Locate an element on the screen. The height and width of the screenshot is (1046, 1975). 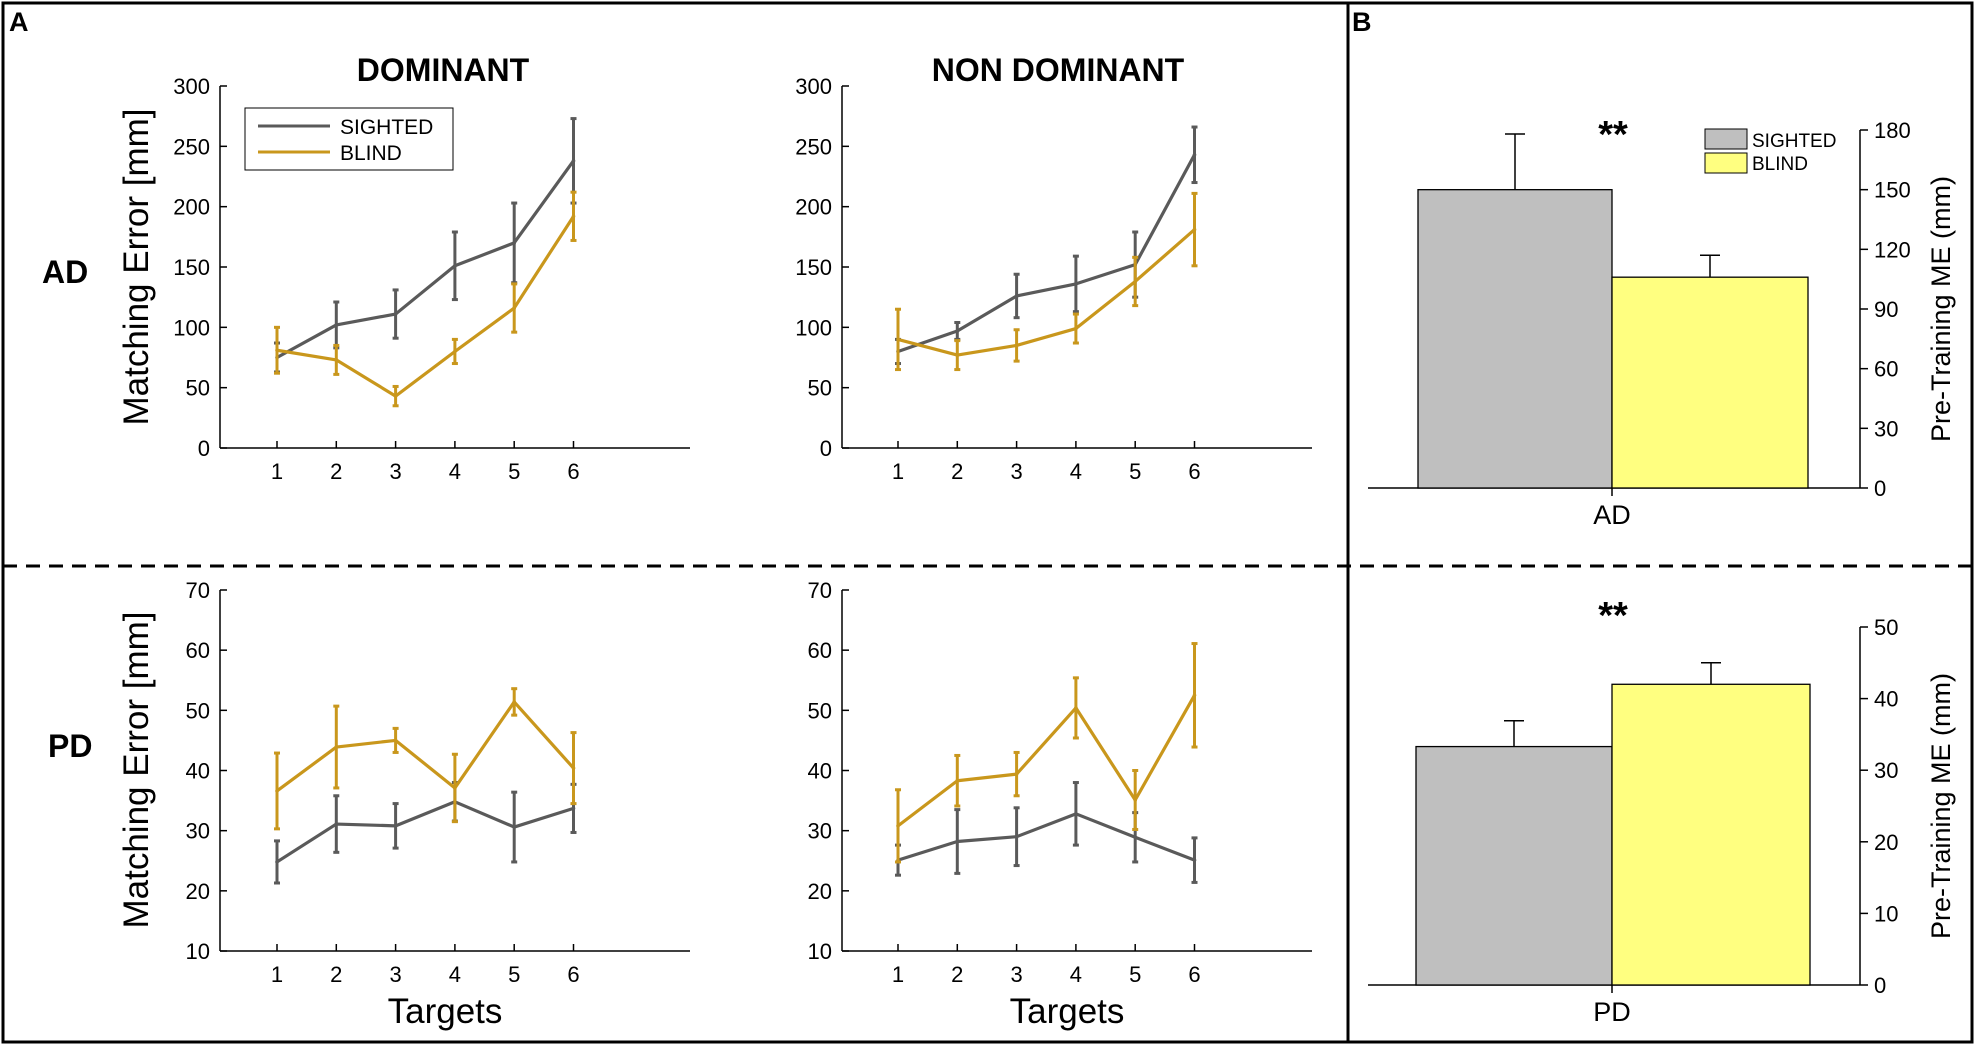
line-legend-box is located at coordinates (349, 139).